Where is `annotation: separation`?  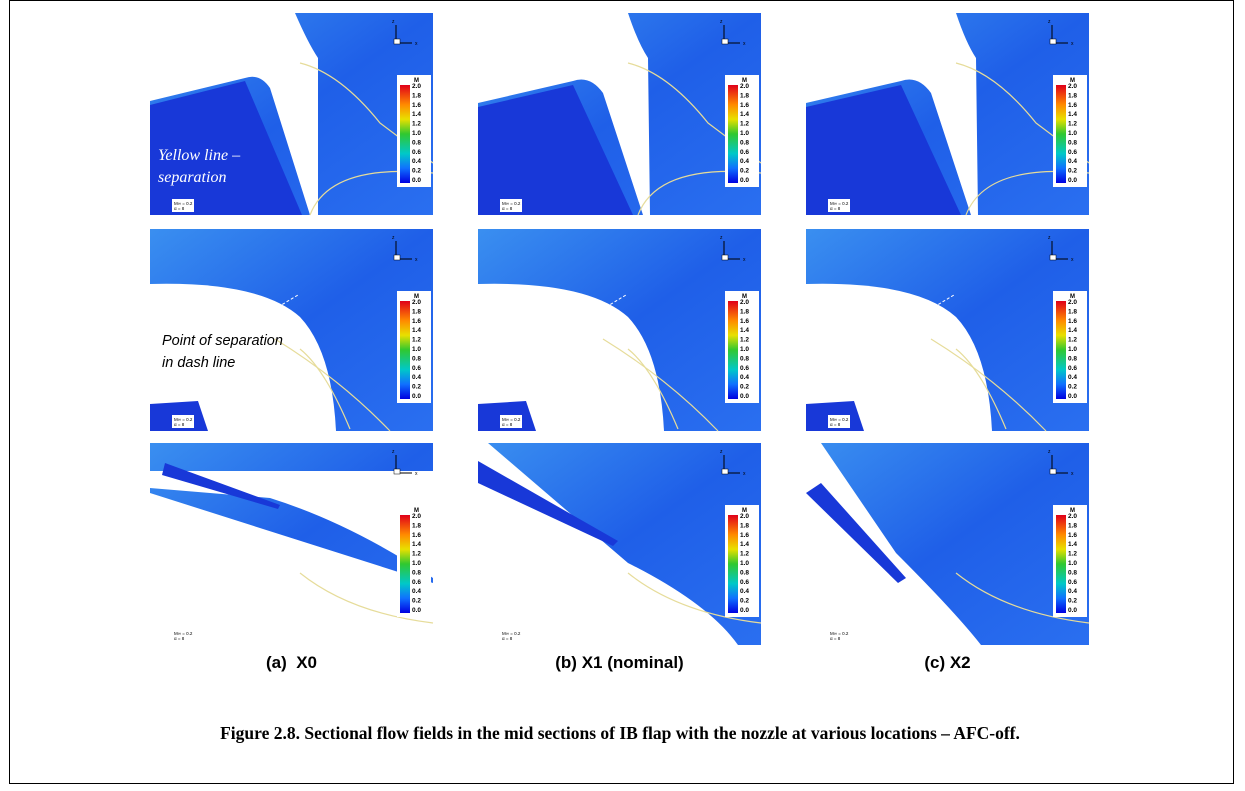
annotation: separation is located at coordinates (192, 177).